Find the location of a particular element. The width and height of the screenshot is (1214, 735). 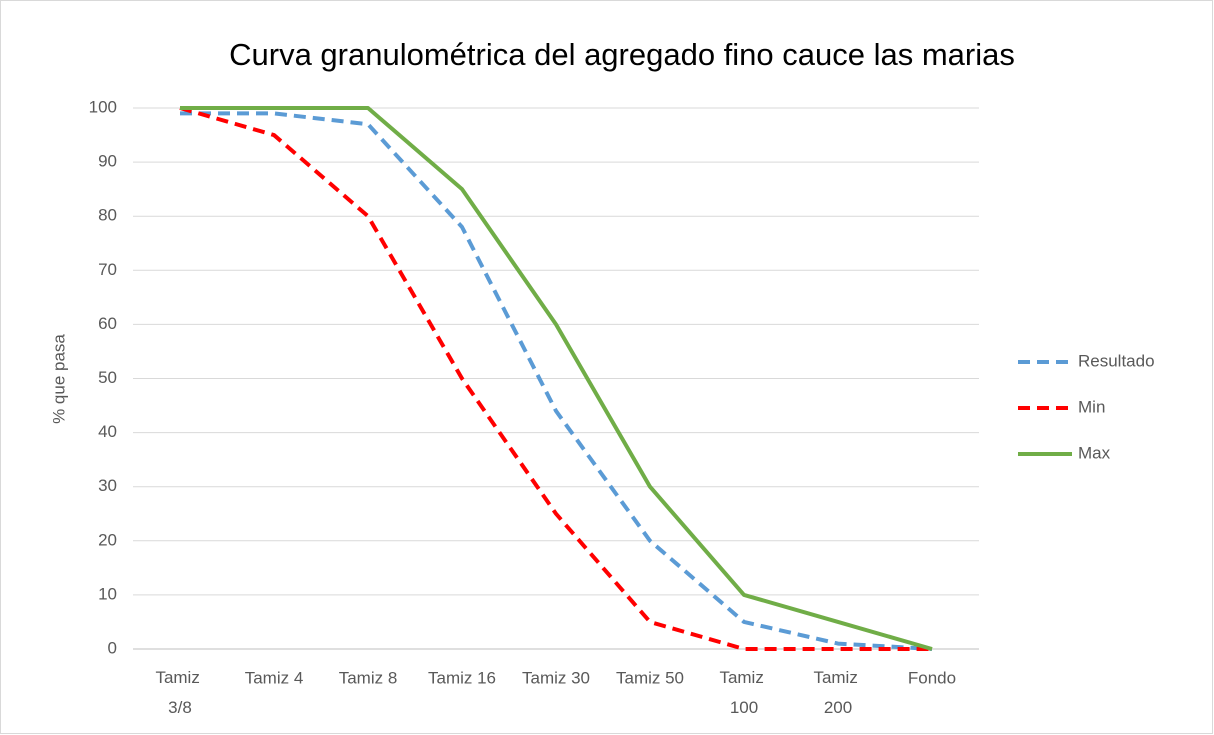

x-tick-label: Tamiz 50 is located at coordinates (650, 677).